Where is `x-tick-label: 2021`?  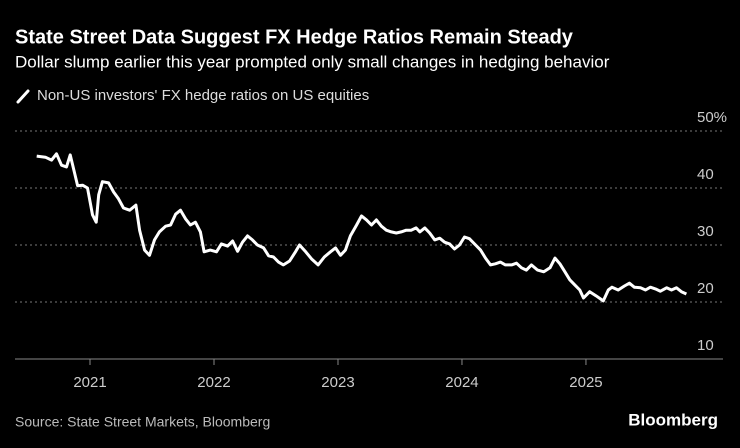 x-tick-label: 2021 is located at coordinates (89, 382).